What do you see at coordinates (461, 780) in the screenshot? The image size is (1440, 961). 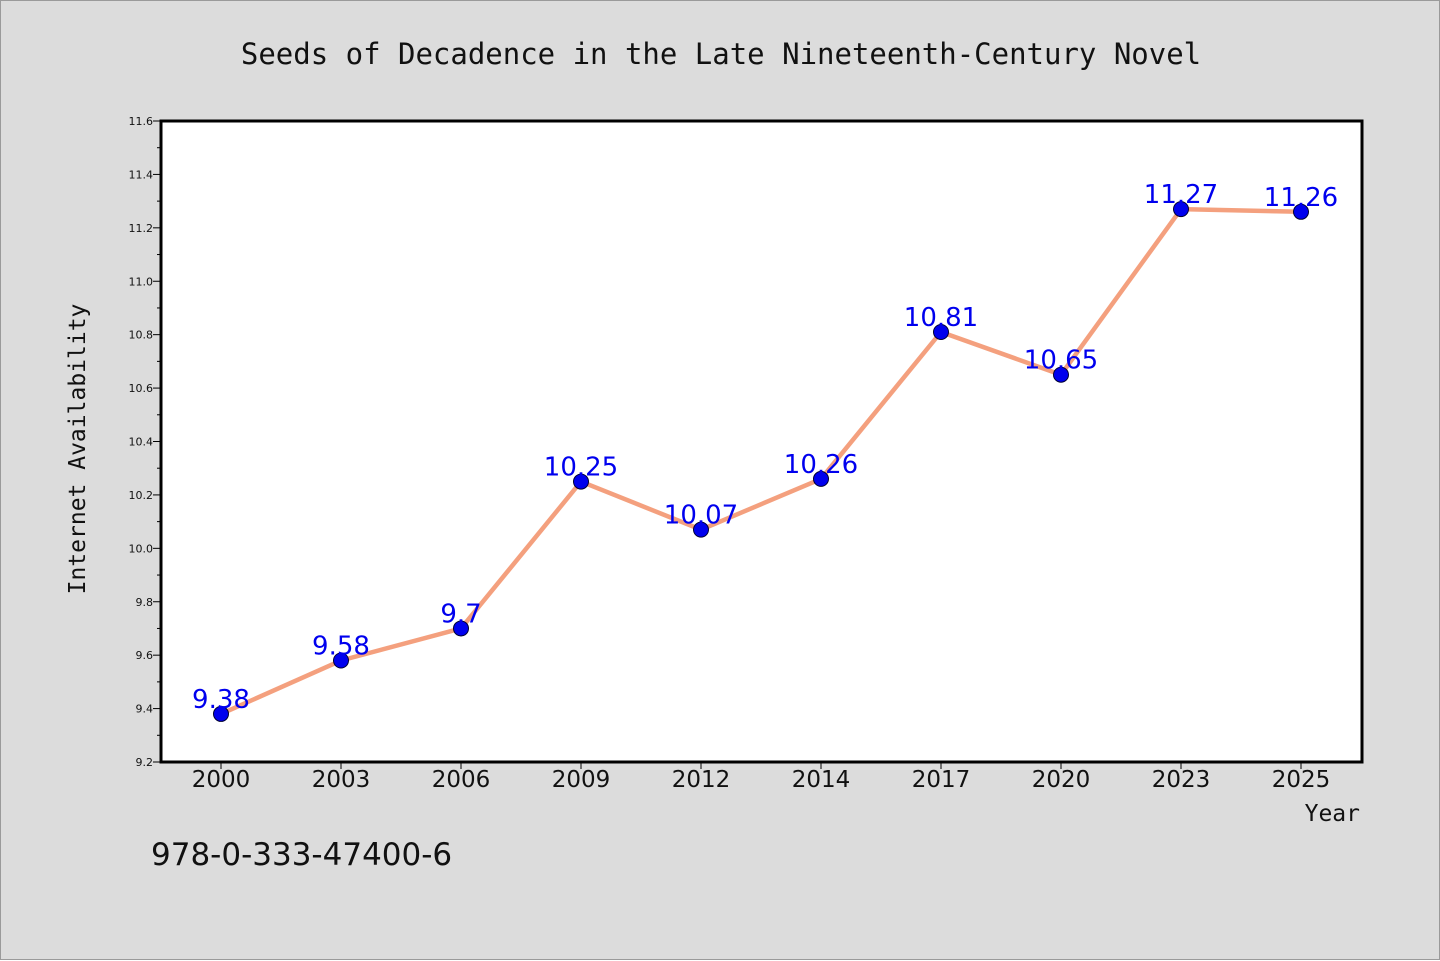 I see `x-tick-label: 2006` at bounding box center [461, 780].